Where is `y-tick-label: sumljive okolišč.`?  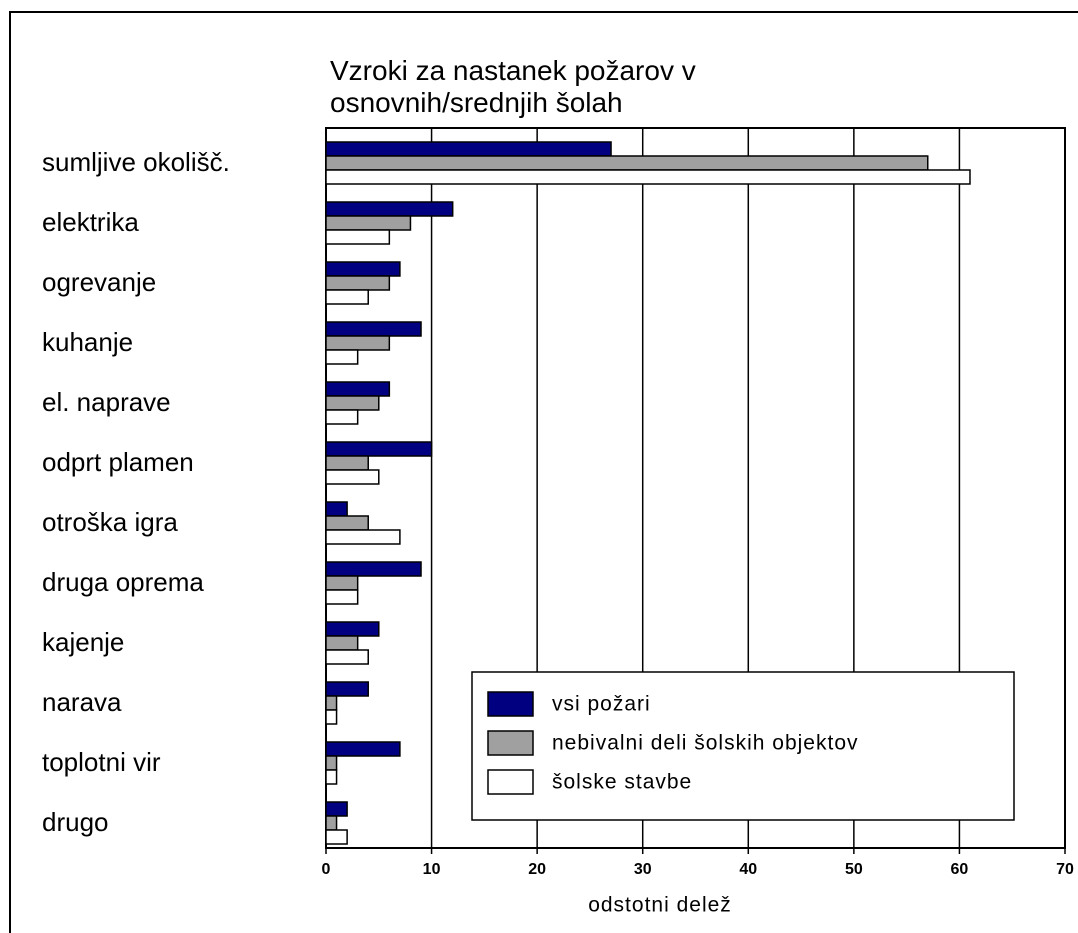
y-tick-label: sumljive okolišč. is located at coordinates (136, 162).